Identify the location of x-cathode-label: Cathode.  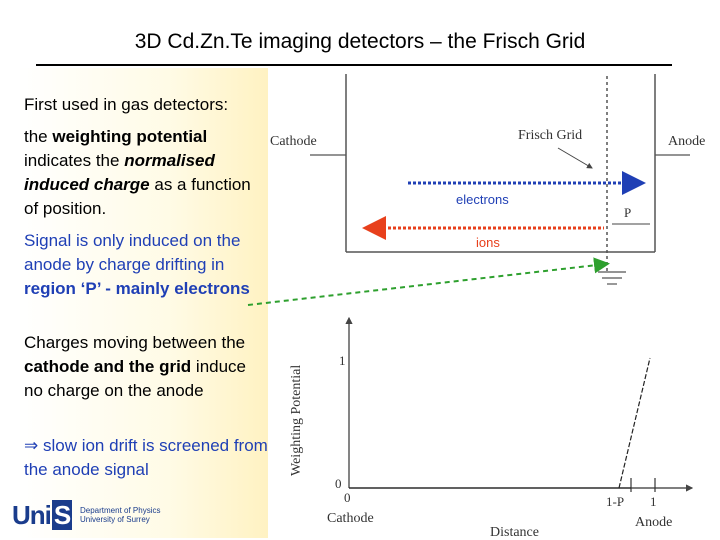
(350, 518).